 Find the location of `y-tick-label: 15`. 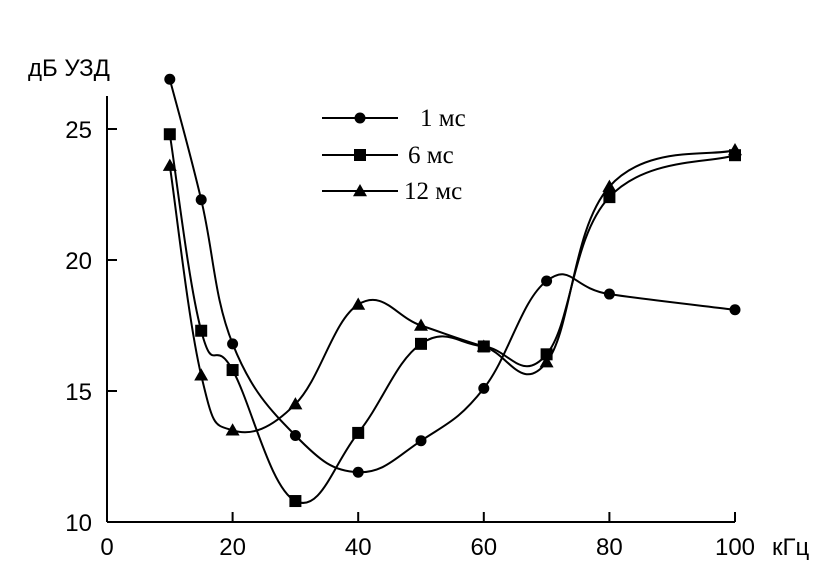

y-tick-label: 15 is located at coordinates (78, 392).